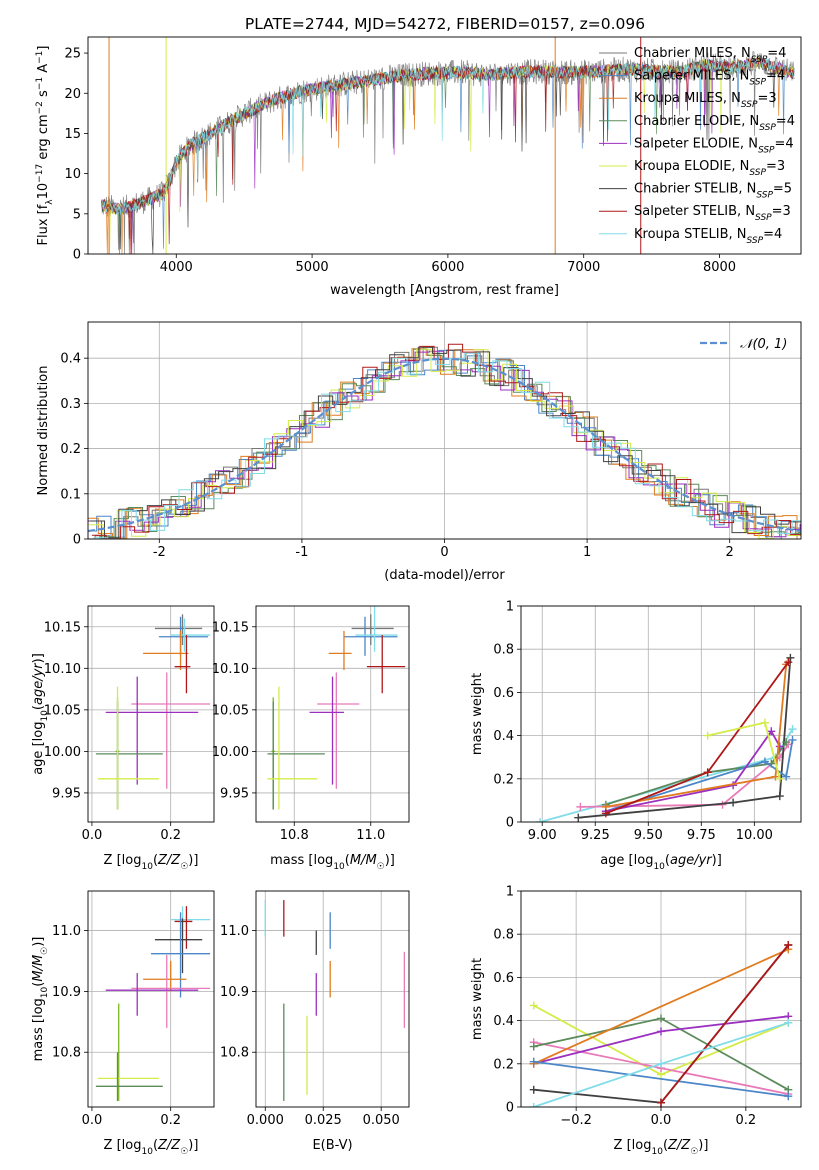  I want to click on x-tick-label: 5000, so click(312, 267).